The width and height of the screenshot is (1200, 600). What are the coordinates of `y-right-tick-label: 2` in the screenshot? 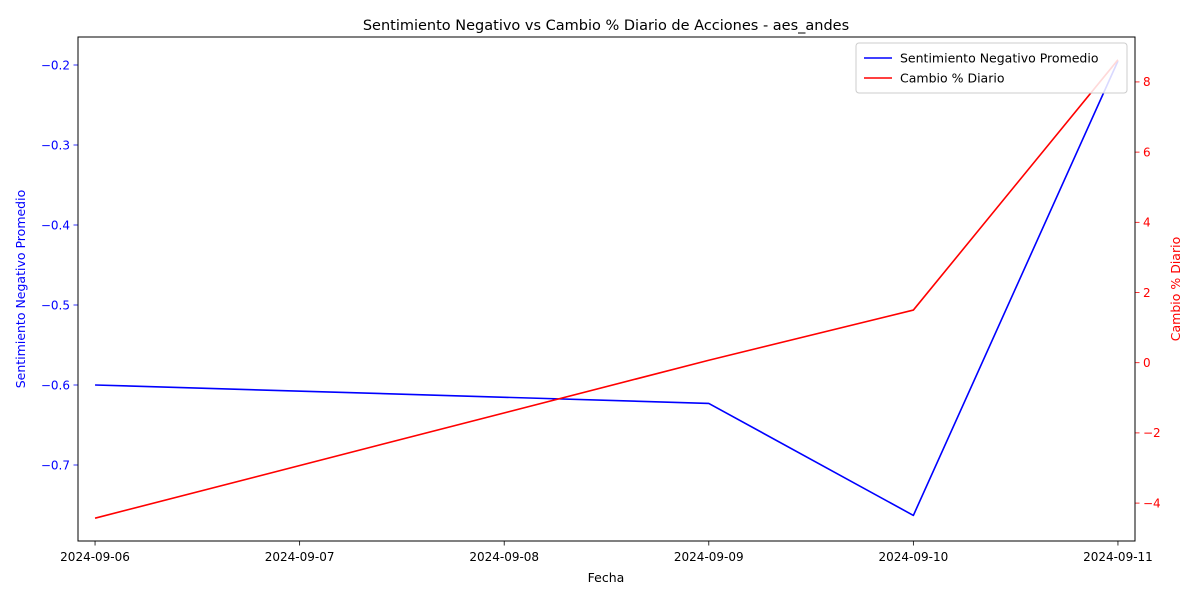 It's located at (1147, 293).